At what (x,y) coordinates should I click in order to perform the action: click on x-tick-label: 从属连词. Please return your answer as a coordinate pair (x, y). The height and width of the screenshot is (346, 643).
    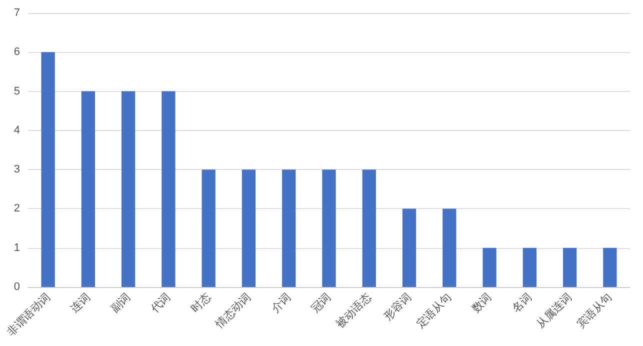
    Looking at the image, I should click on (554, 310).